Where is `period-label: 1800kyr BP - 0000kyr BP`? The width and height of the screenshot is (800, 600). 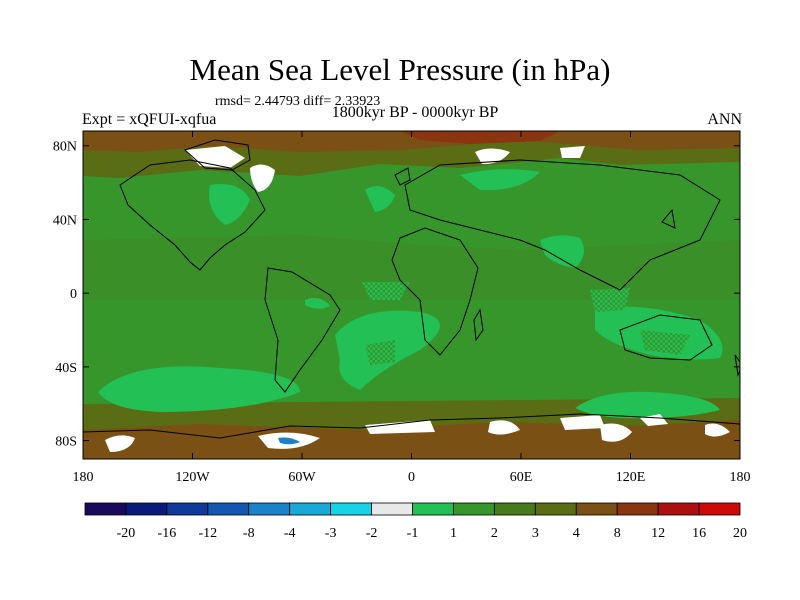 period-label: 1800kyr BP - 0000kyr BP is located at coordinates (415, 112).